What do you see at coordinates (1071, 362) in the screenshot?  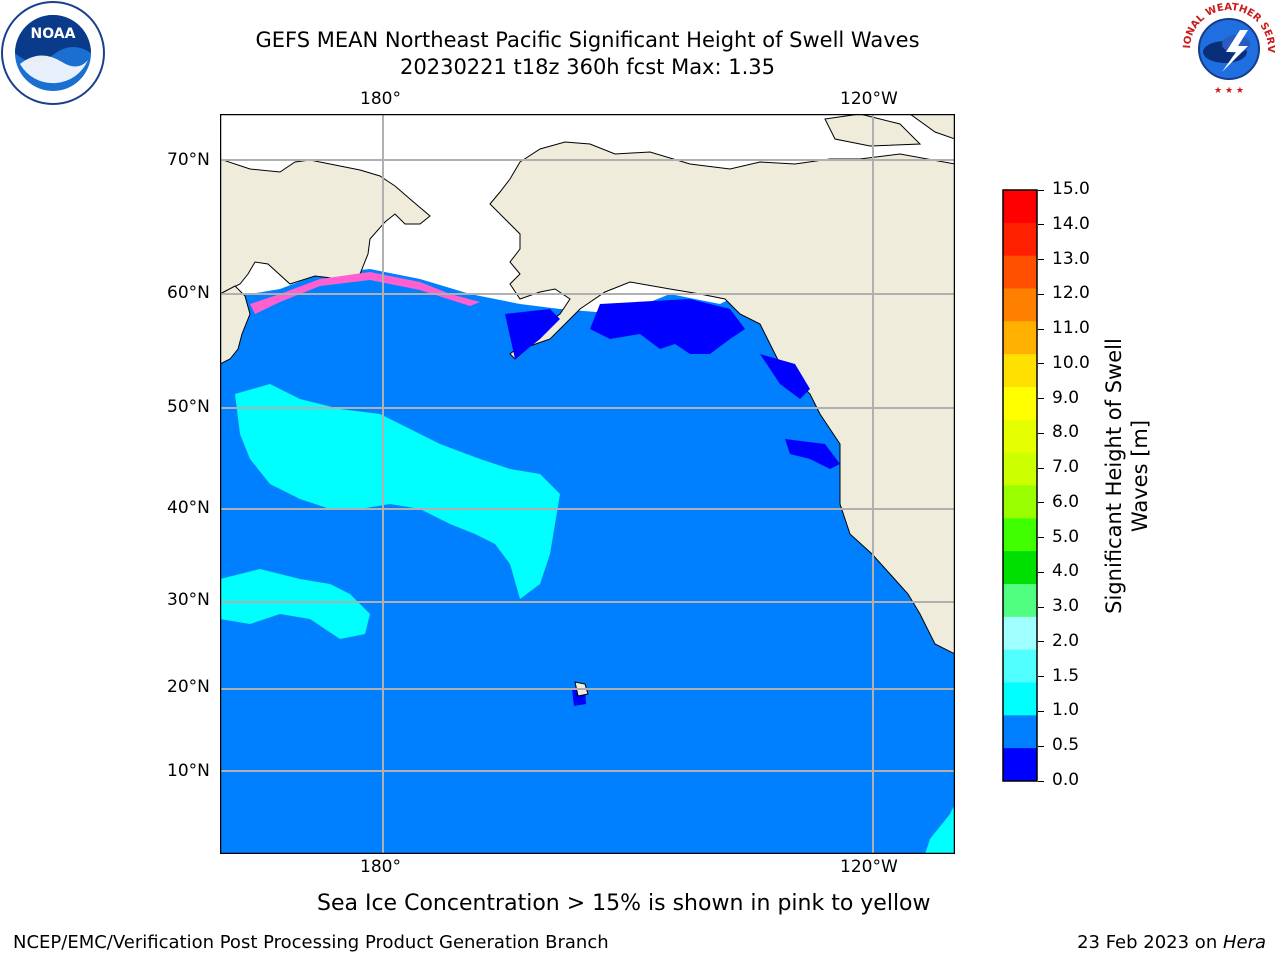 I see `colorbar-tick-label: 10.0` at bounding box center [1071, 362].